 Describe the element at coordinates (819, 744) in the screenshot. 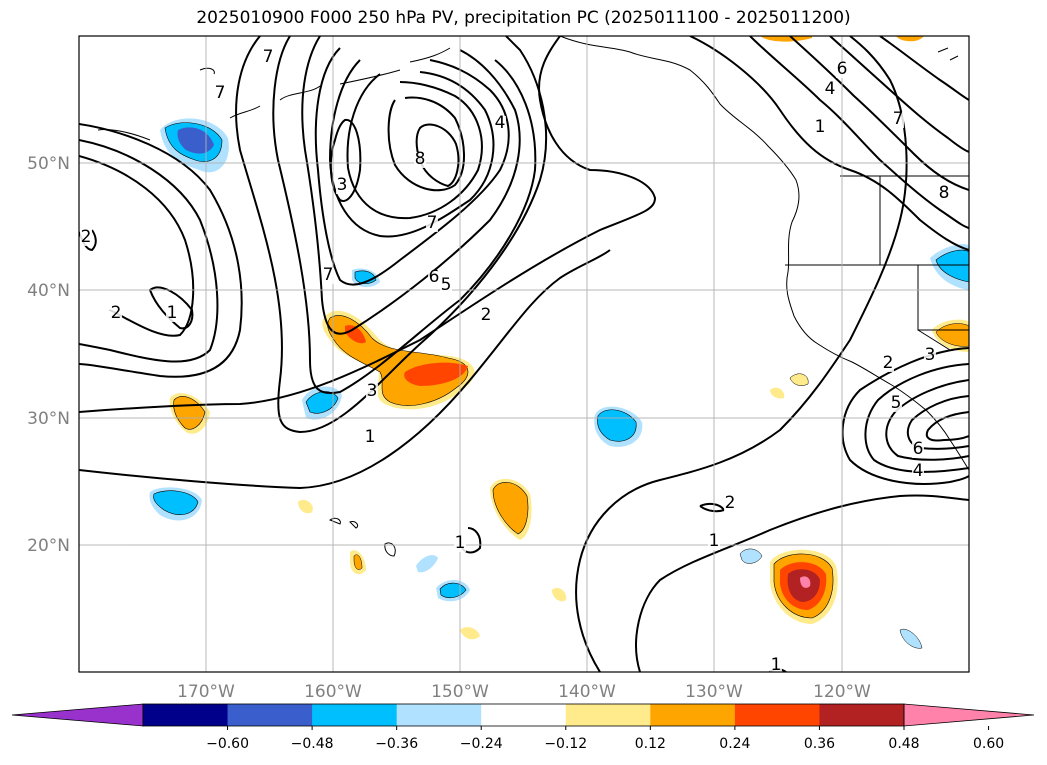

I see `colorbar-tick-label: 0.36` at that location.